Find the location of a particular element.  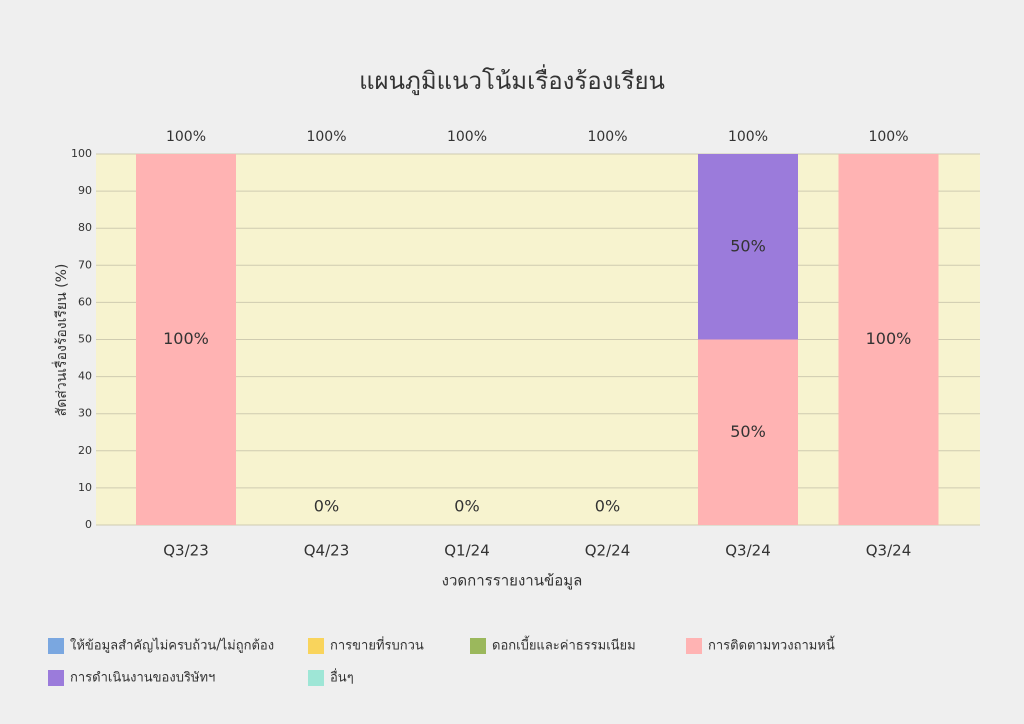

x-tick-label: Q2/24 is located at coordinates (608, 551).